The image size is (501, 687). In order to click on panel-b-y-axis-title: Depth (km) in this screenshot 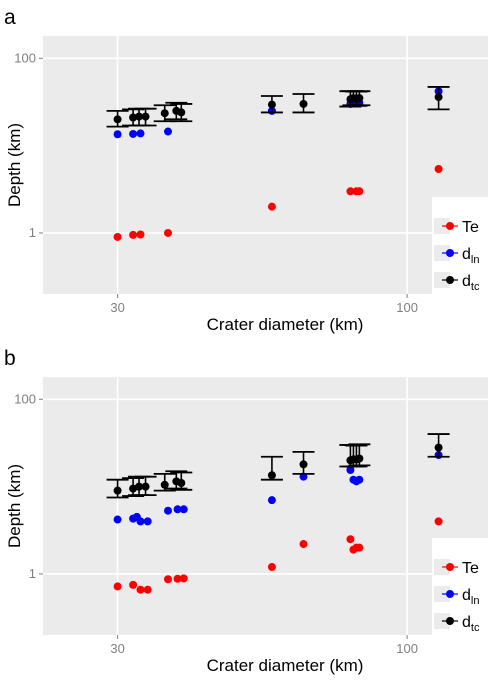, I will do `click(14, 506)`.